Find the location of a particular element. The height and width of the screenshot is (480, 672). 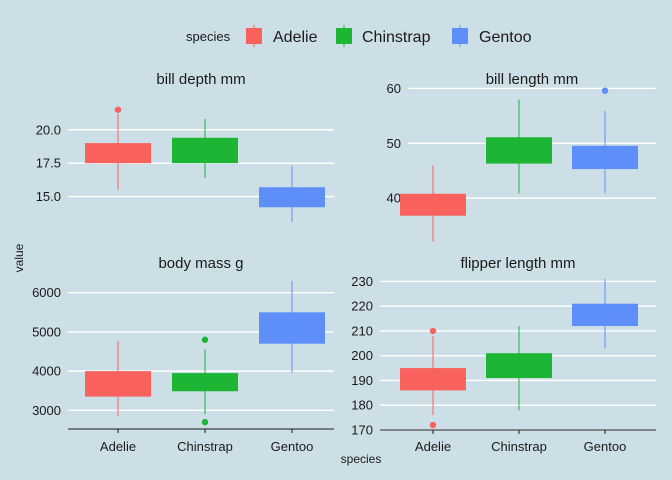

y-tick-label: 50 is located at coordinates (394, 143).